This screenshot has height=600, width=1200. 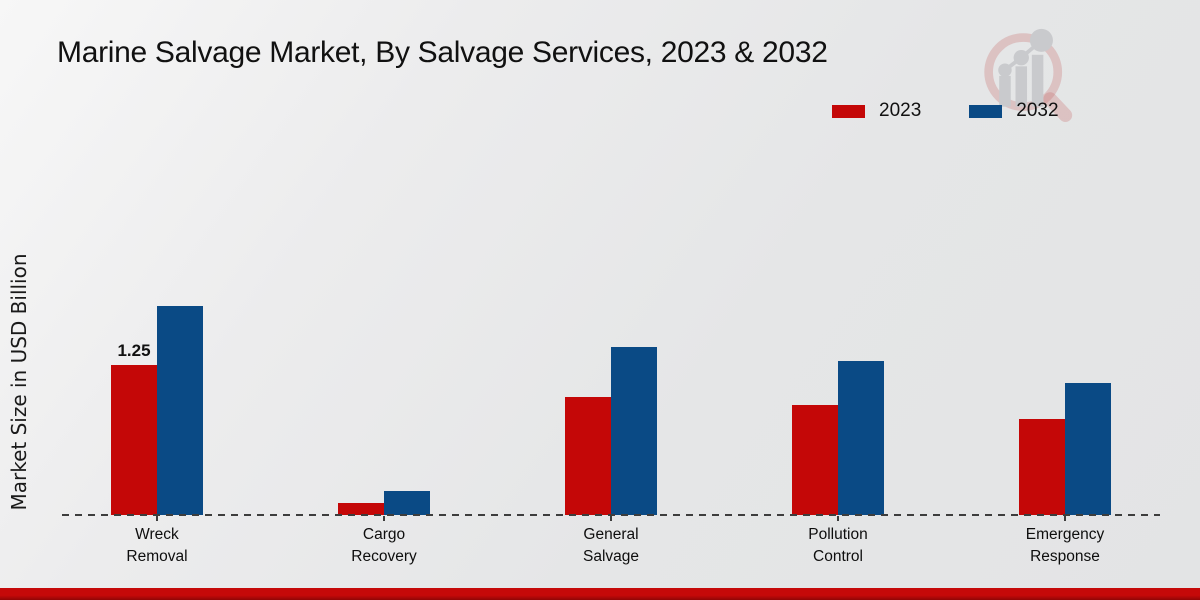 What do you see at coordinates (1037, 110) in the screenshot?
I see `legend-label: 2032` at bounding box center [1037, 110].